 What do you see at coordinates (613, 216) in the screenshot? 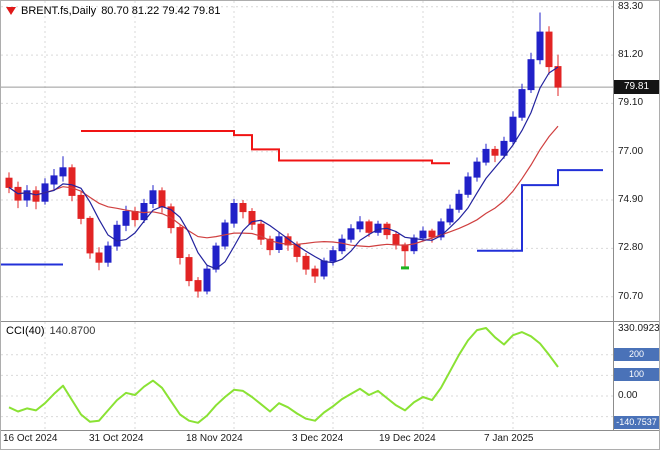
I see `axis-separator` at bounding box center [613, 216].